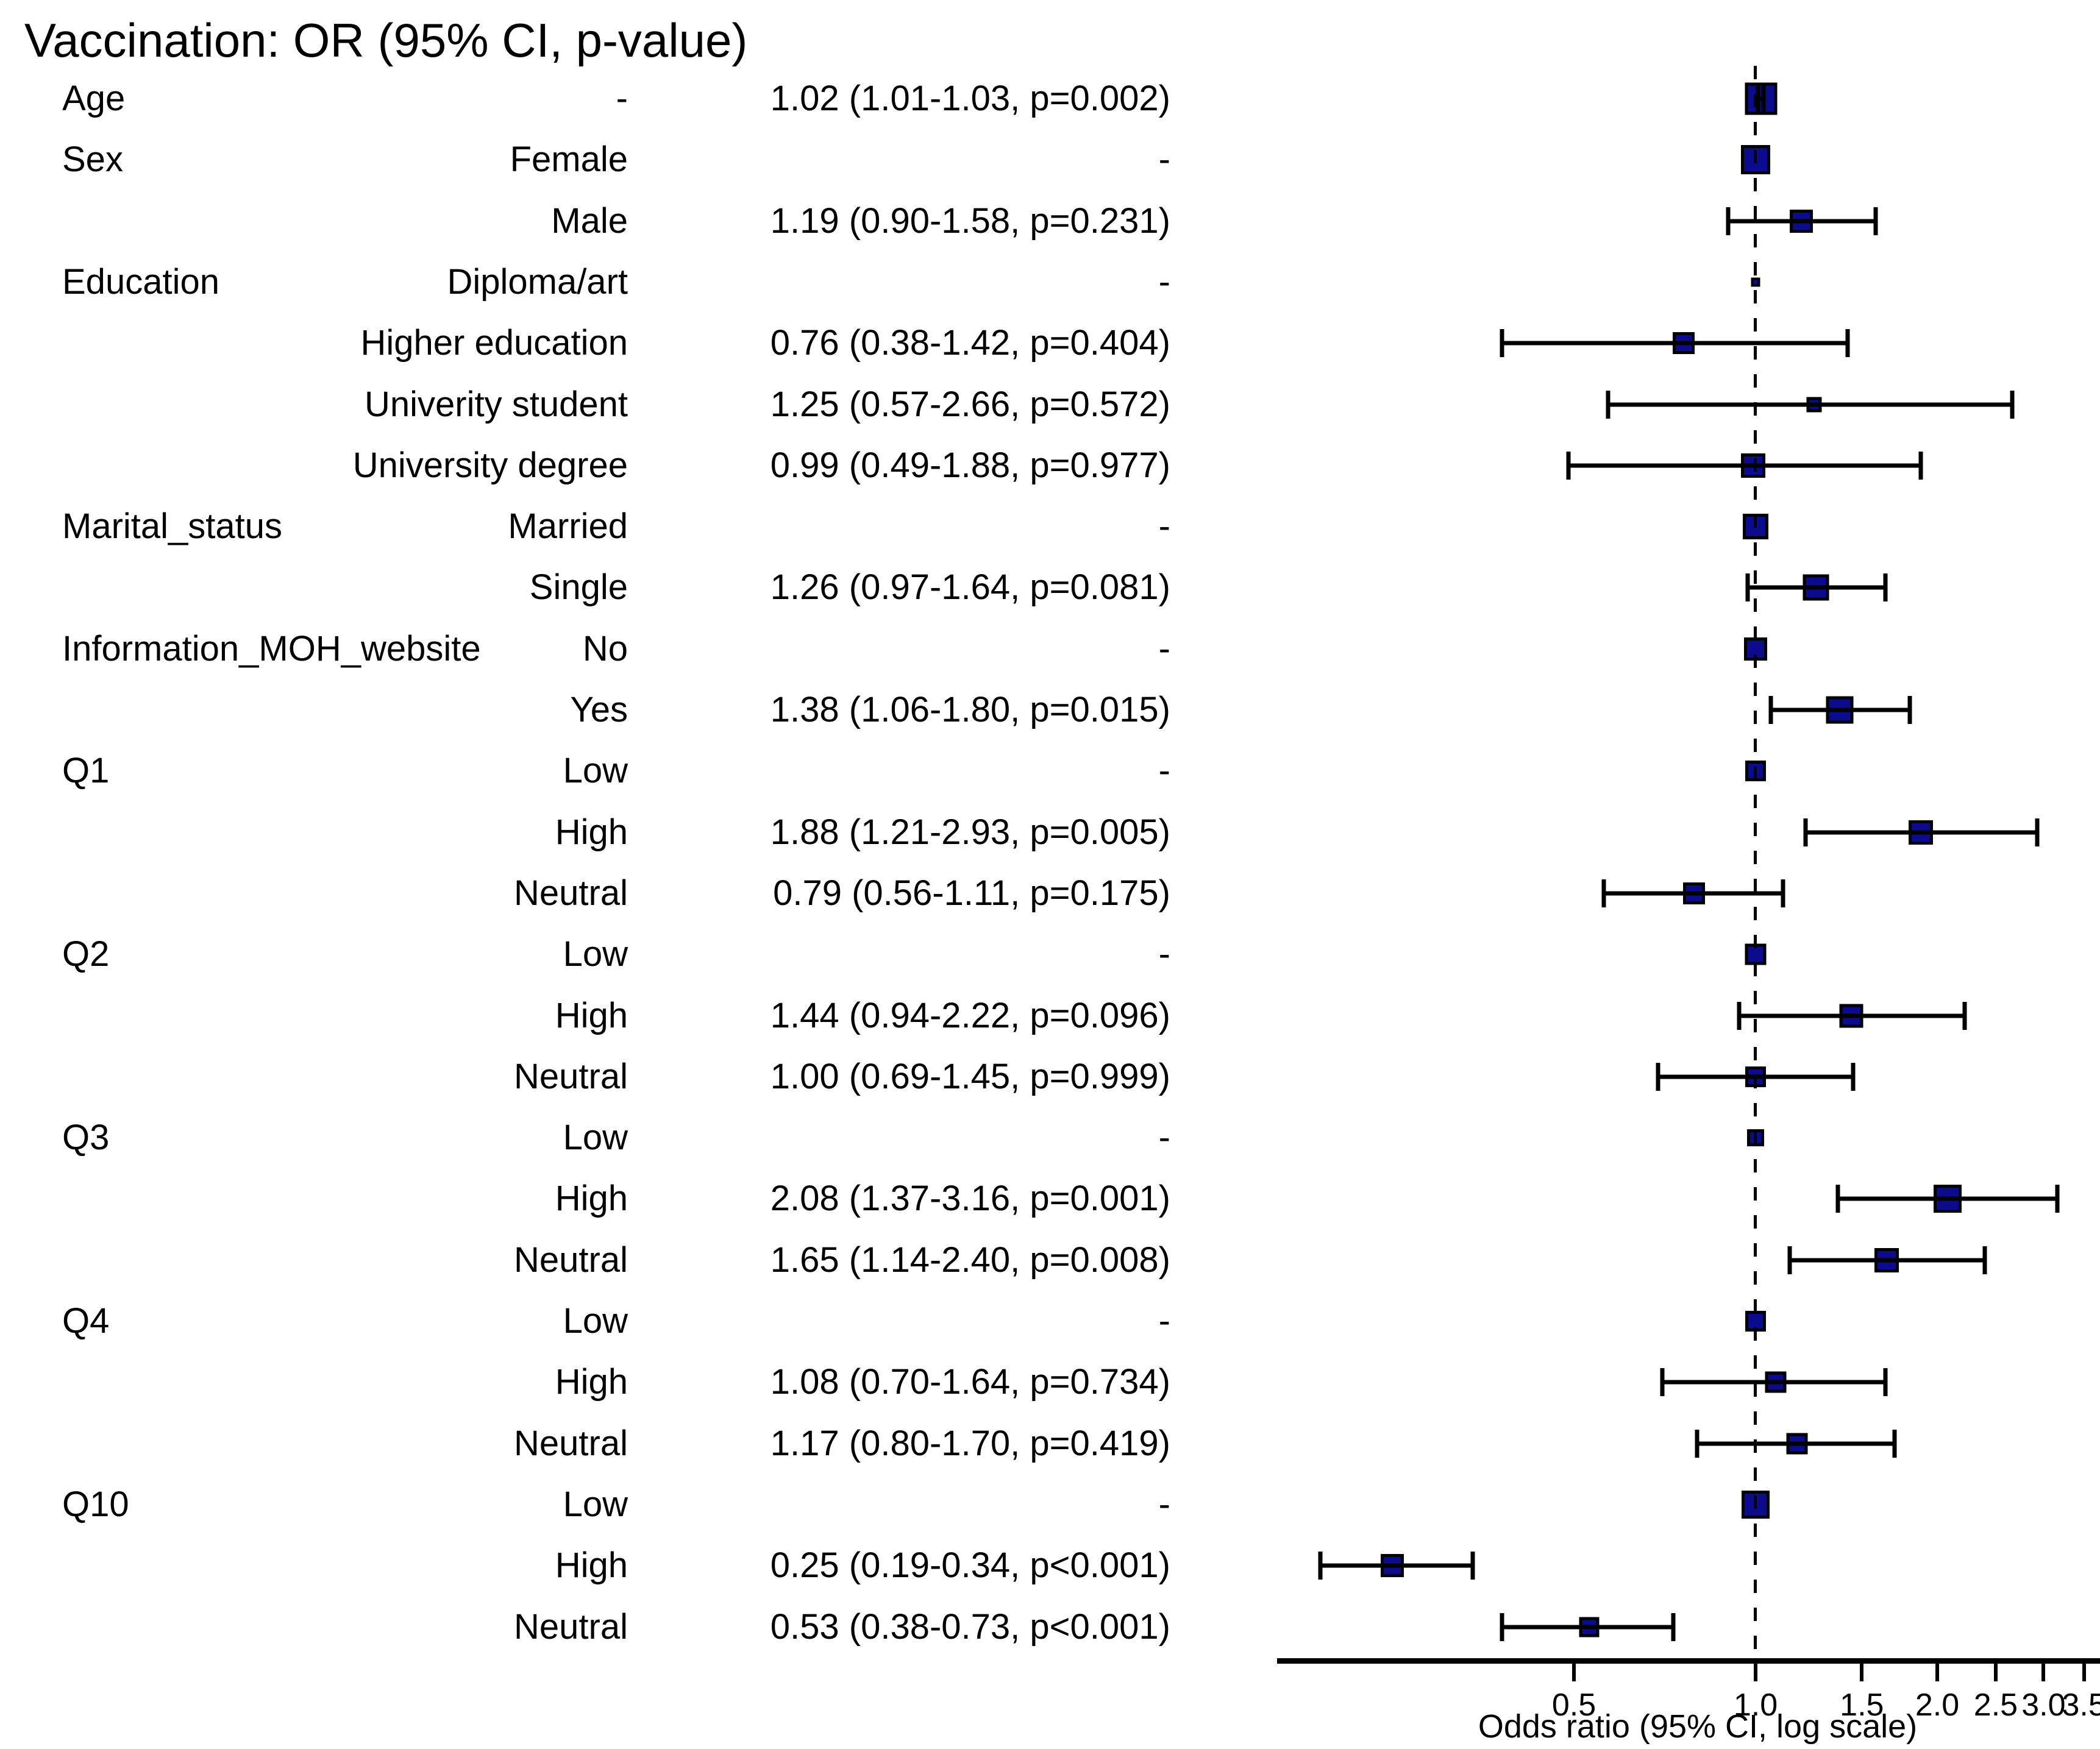 This screenshot has height=1749, width=2100. I want to click on row-estimate-label: 1.08 (0.70-1.64, p=0.734), so click(970, 1382).